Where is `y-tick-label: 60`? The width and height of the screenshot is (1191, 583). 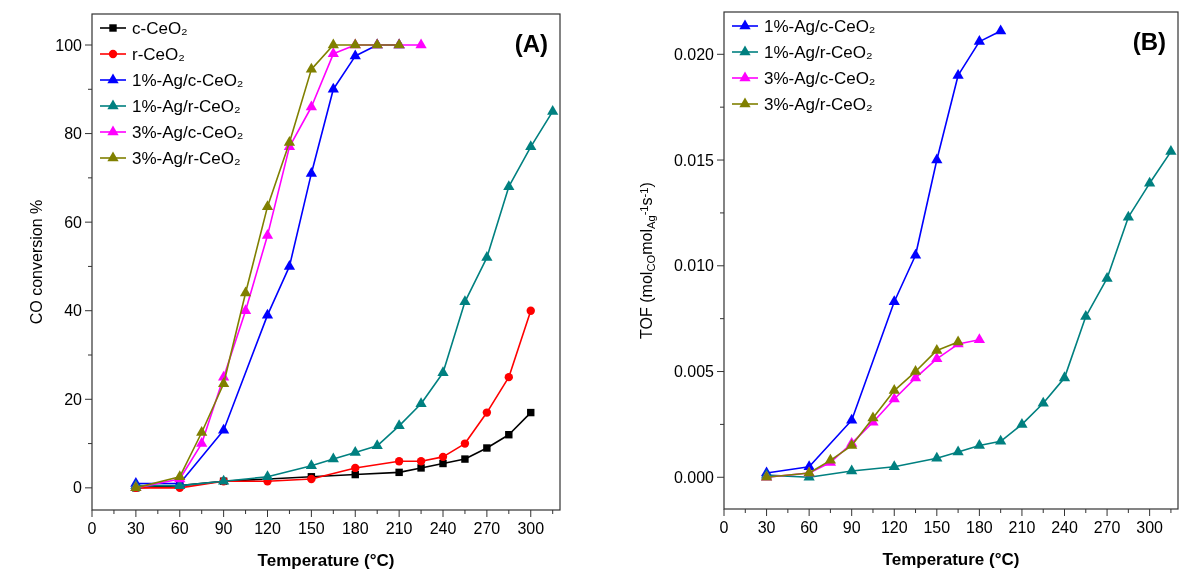 y-tick-label: 60 is located at coordinates (73, 222).